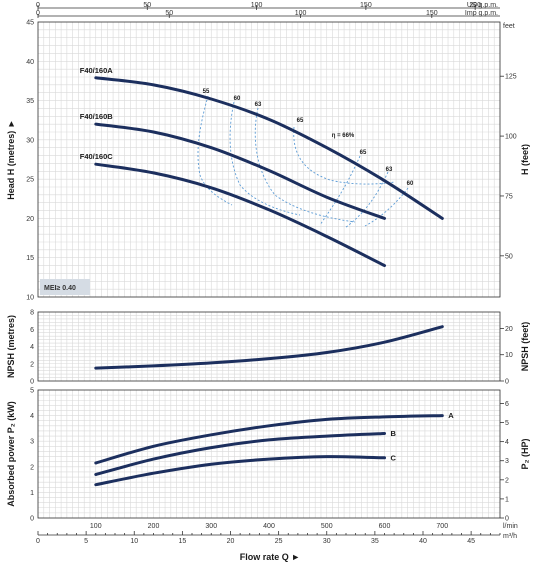 This screenshot has width=539, height=576. What do you see at coordinates (423, 541) in the screenshot?
I see `m3h-tick-label: 40` at bounding box center [423, 541].